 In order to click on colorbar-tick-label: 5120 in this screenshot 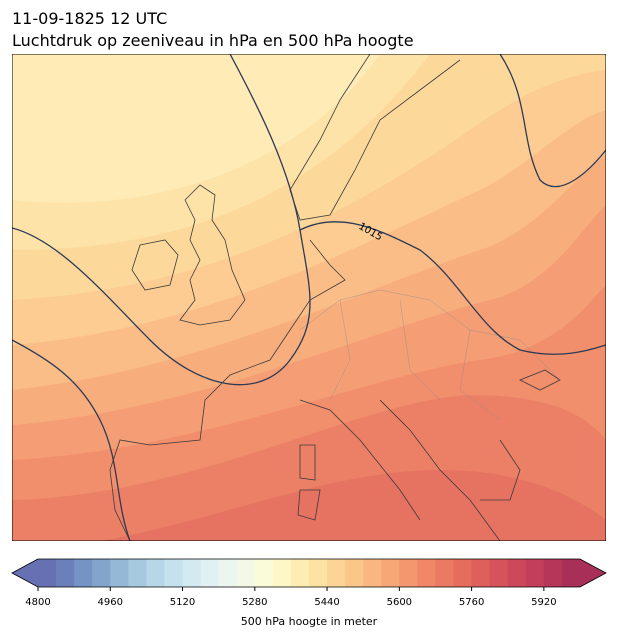, I will do `click(182, 602)`.